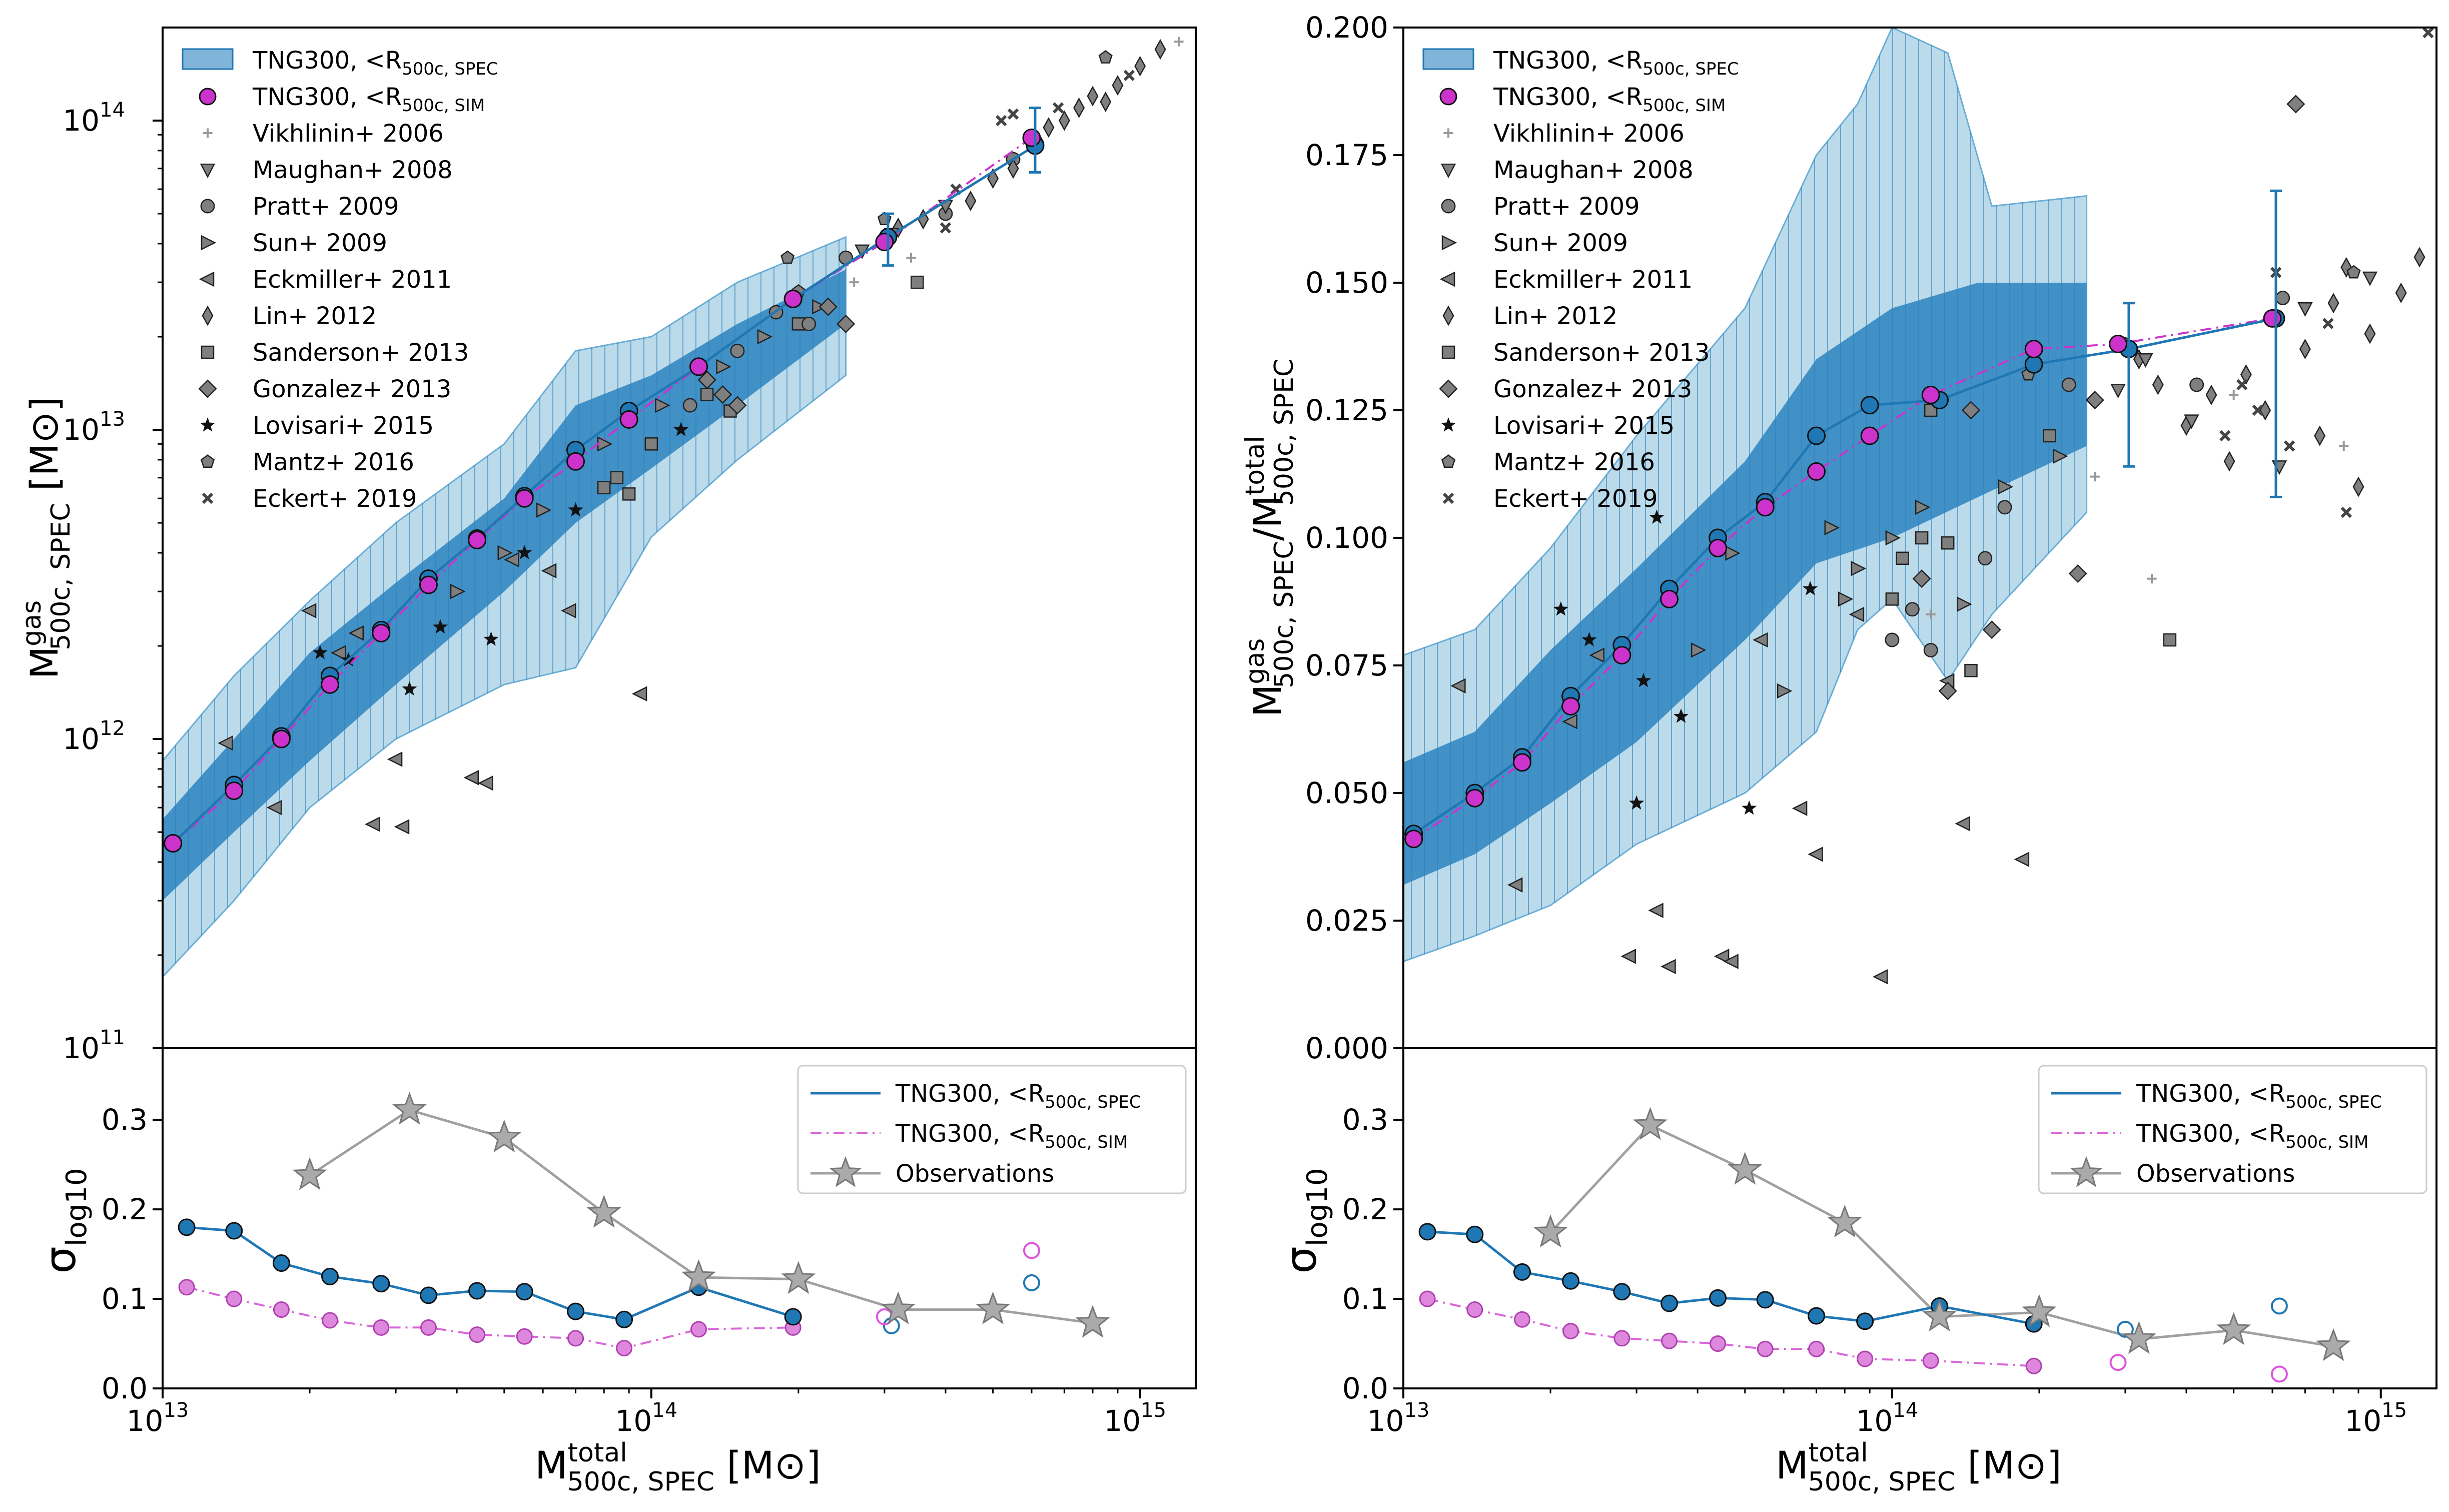  Describe the element at coordinates (2428, 33) in the screenshot. I see `rt-obs-point-80-stroke-b` at that location.